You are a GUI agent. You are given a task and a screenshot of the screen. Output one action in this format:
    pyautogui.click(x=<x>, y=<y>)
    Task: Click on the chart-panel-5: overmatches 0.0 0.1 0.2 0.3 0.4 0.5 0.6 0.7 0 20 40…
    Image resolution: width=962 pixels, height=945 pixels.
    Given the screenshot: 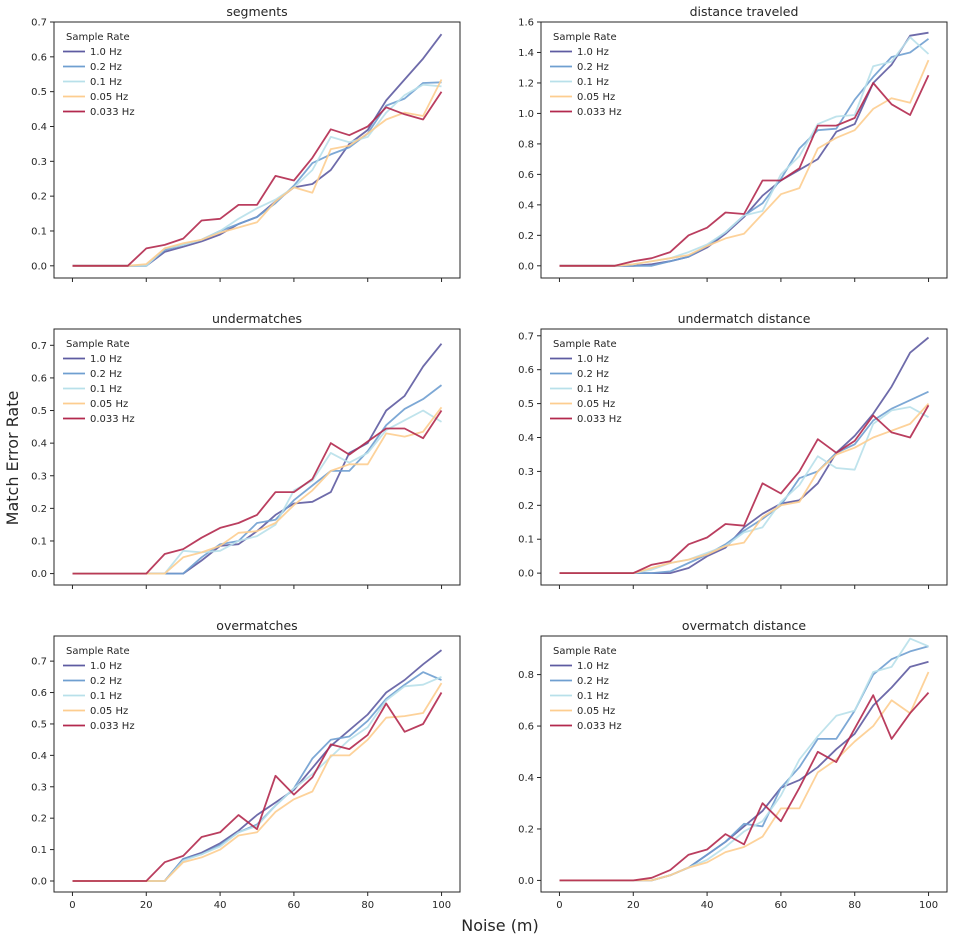 What is the action you would take?
    pyautogui.click(x=246, y=764)
    